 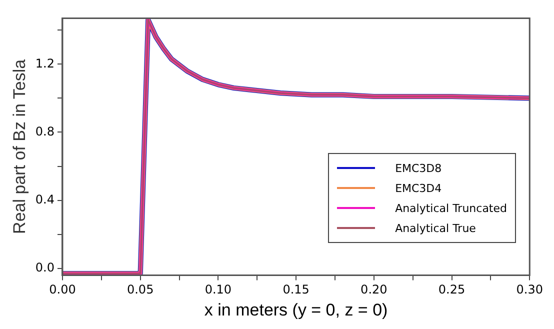 I want to click on x-tick-label: 0.15, so click(x=296, y=289).